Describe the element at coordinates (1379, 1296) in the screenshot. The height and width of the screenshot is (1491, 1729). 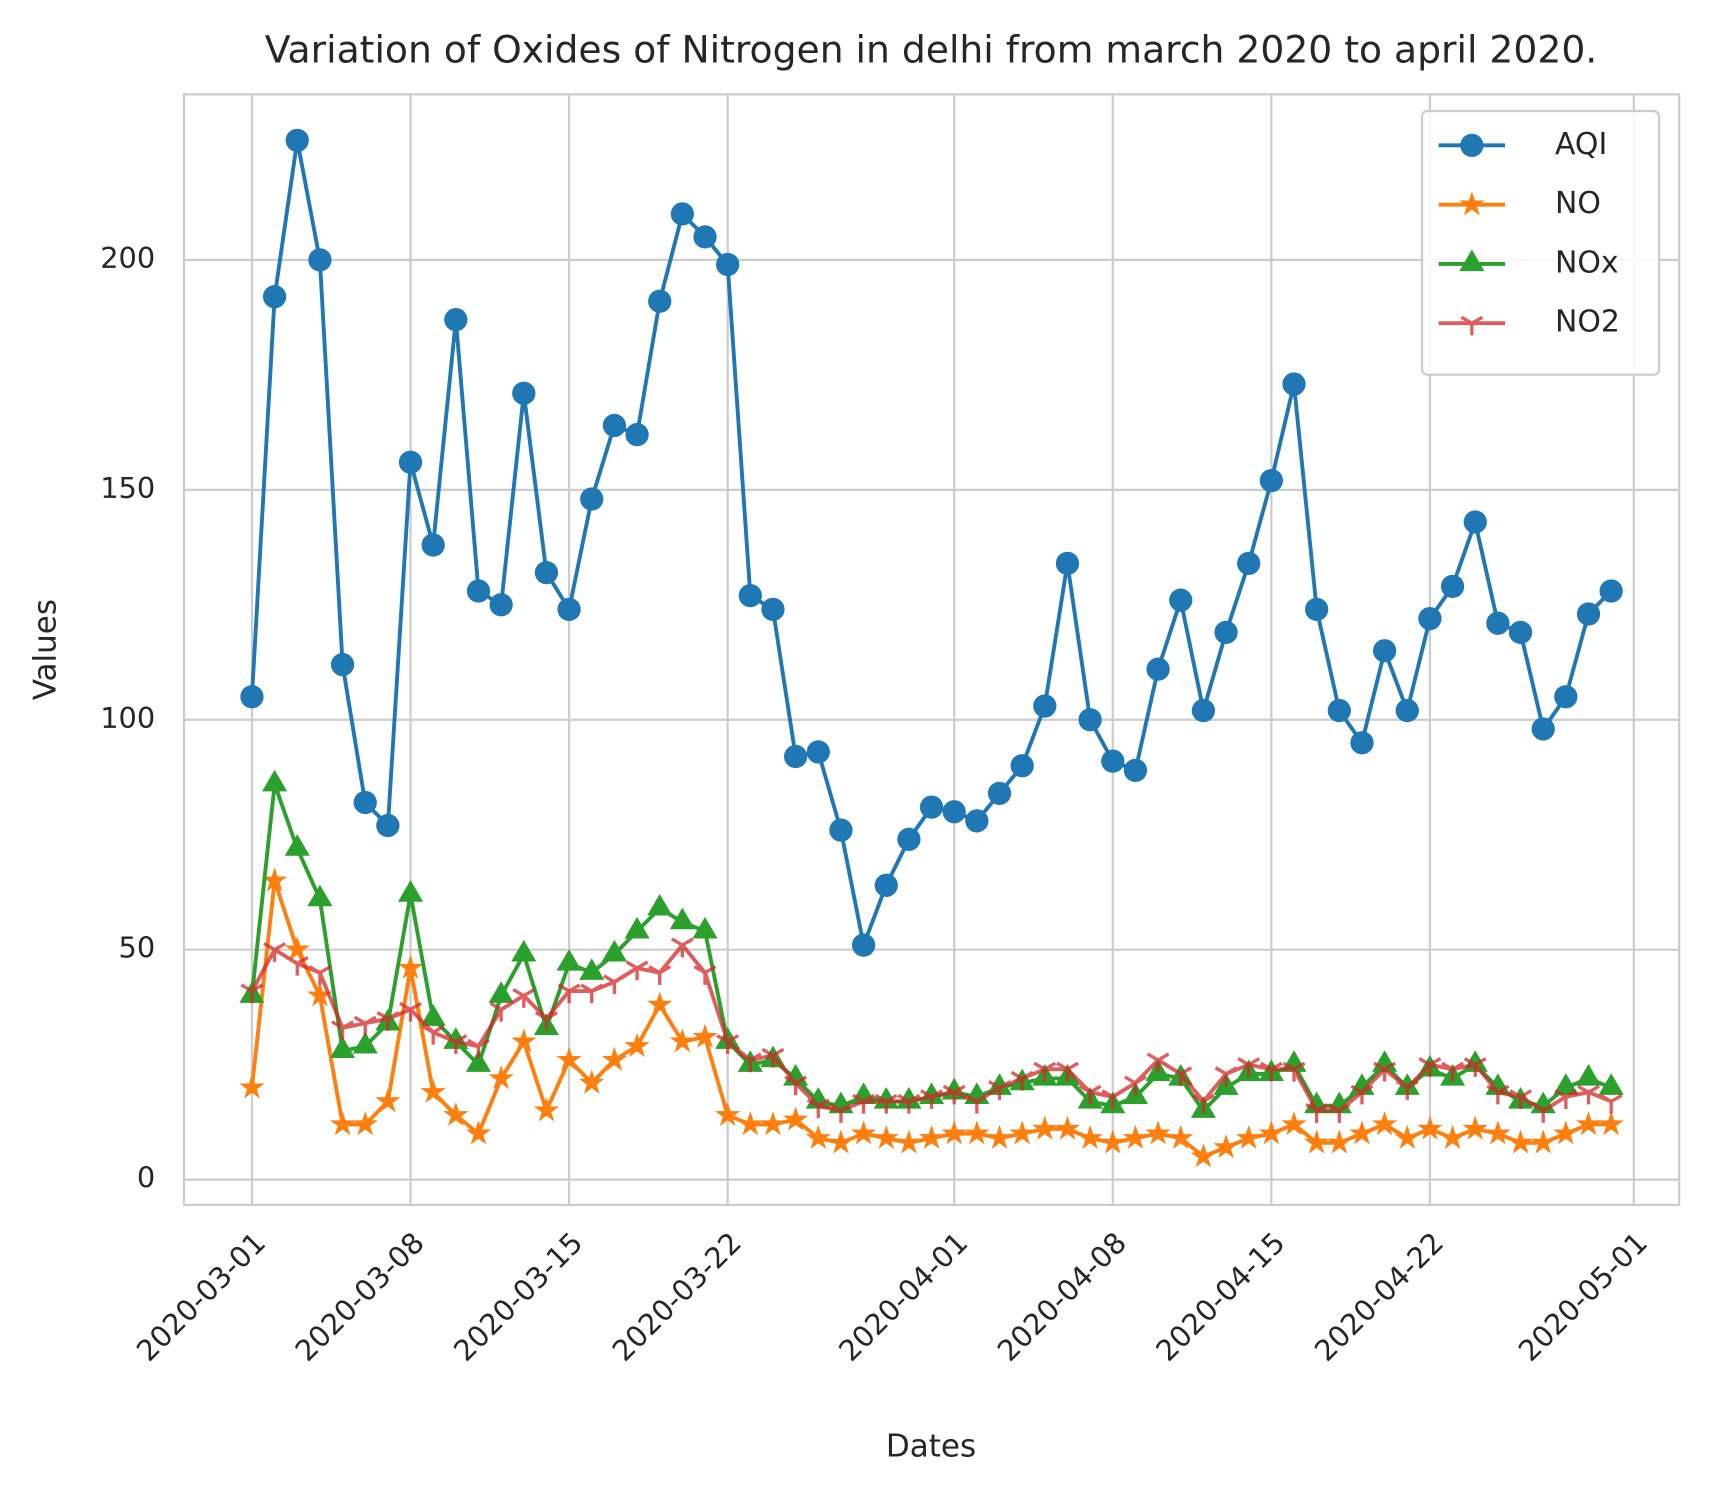
I see `x-tick-label: 2020-04-22` at that location.